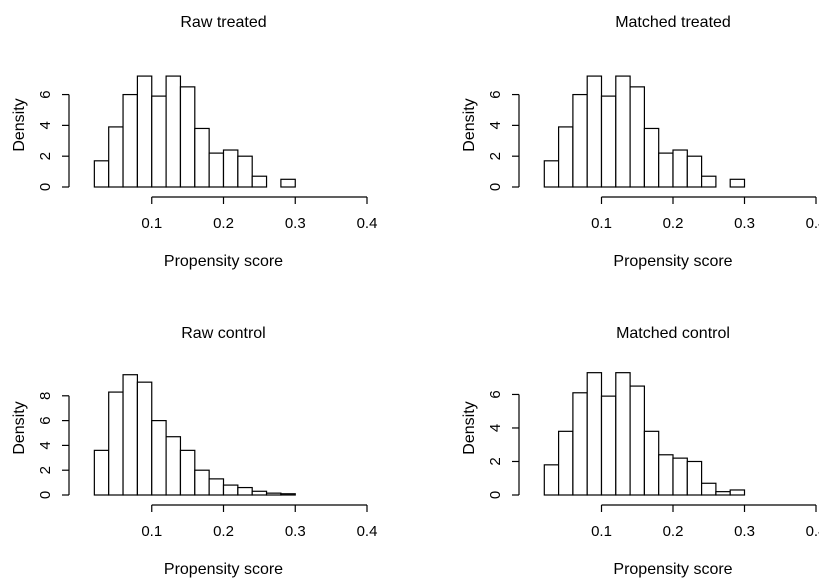 This screenshot has height=578, width=819. Describe the element at coordinates (45, 396) in the screenshot. I see `y-tick-label: 8` at that location.